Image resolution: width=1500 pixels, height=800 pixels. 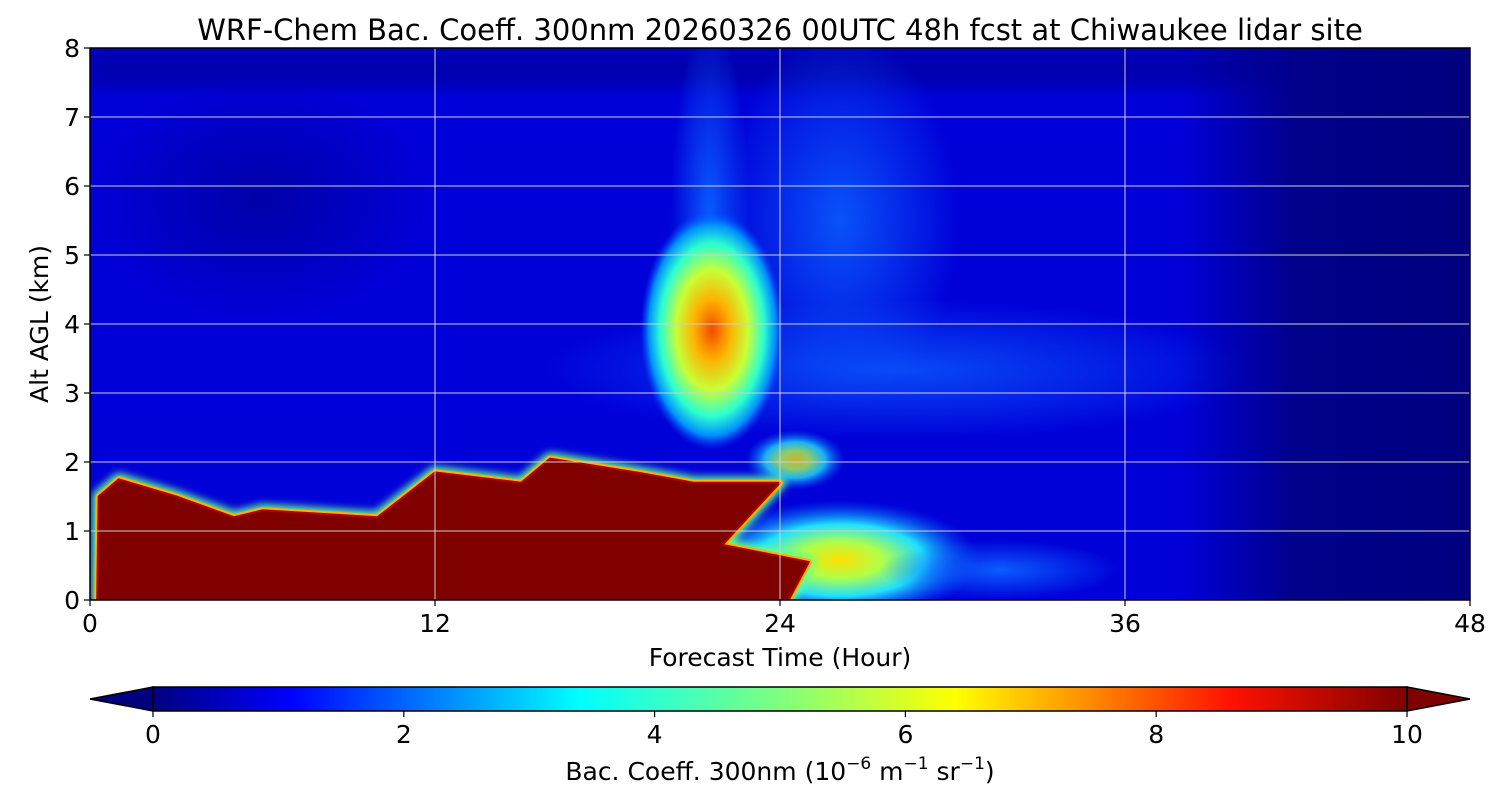 What do you see at coordinates (905, 734) in the screenshot?
I see `colorbar-tick-label: 6` at bounding box center [905, 734].